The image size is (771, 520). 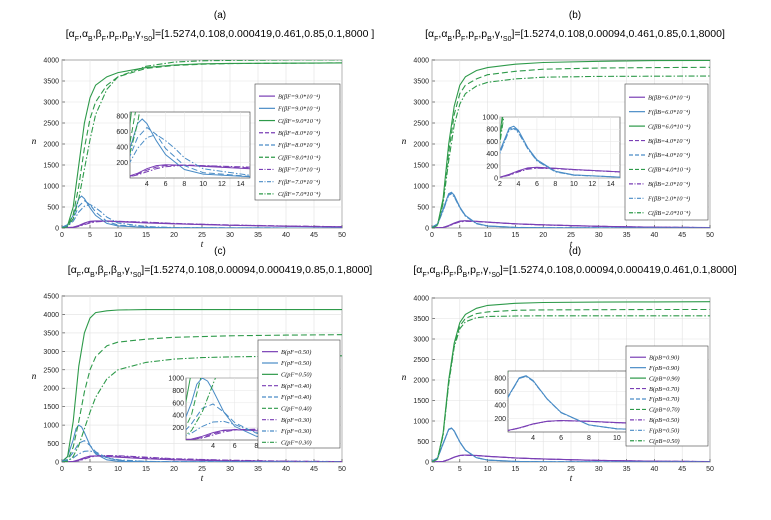 I want to click on panel-title-part: α, so click(x=444, y=34).